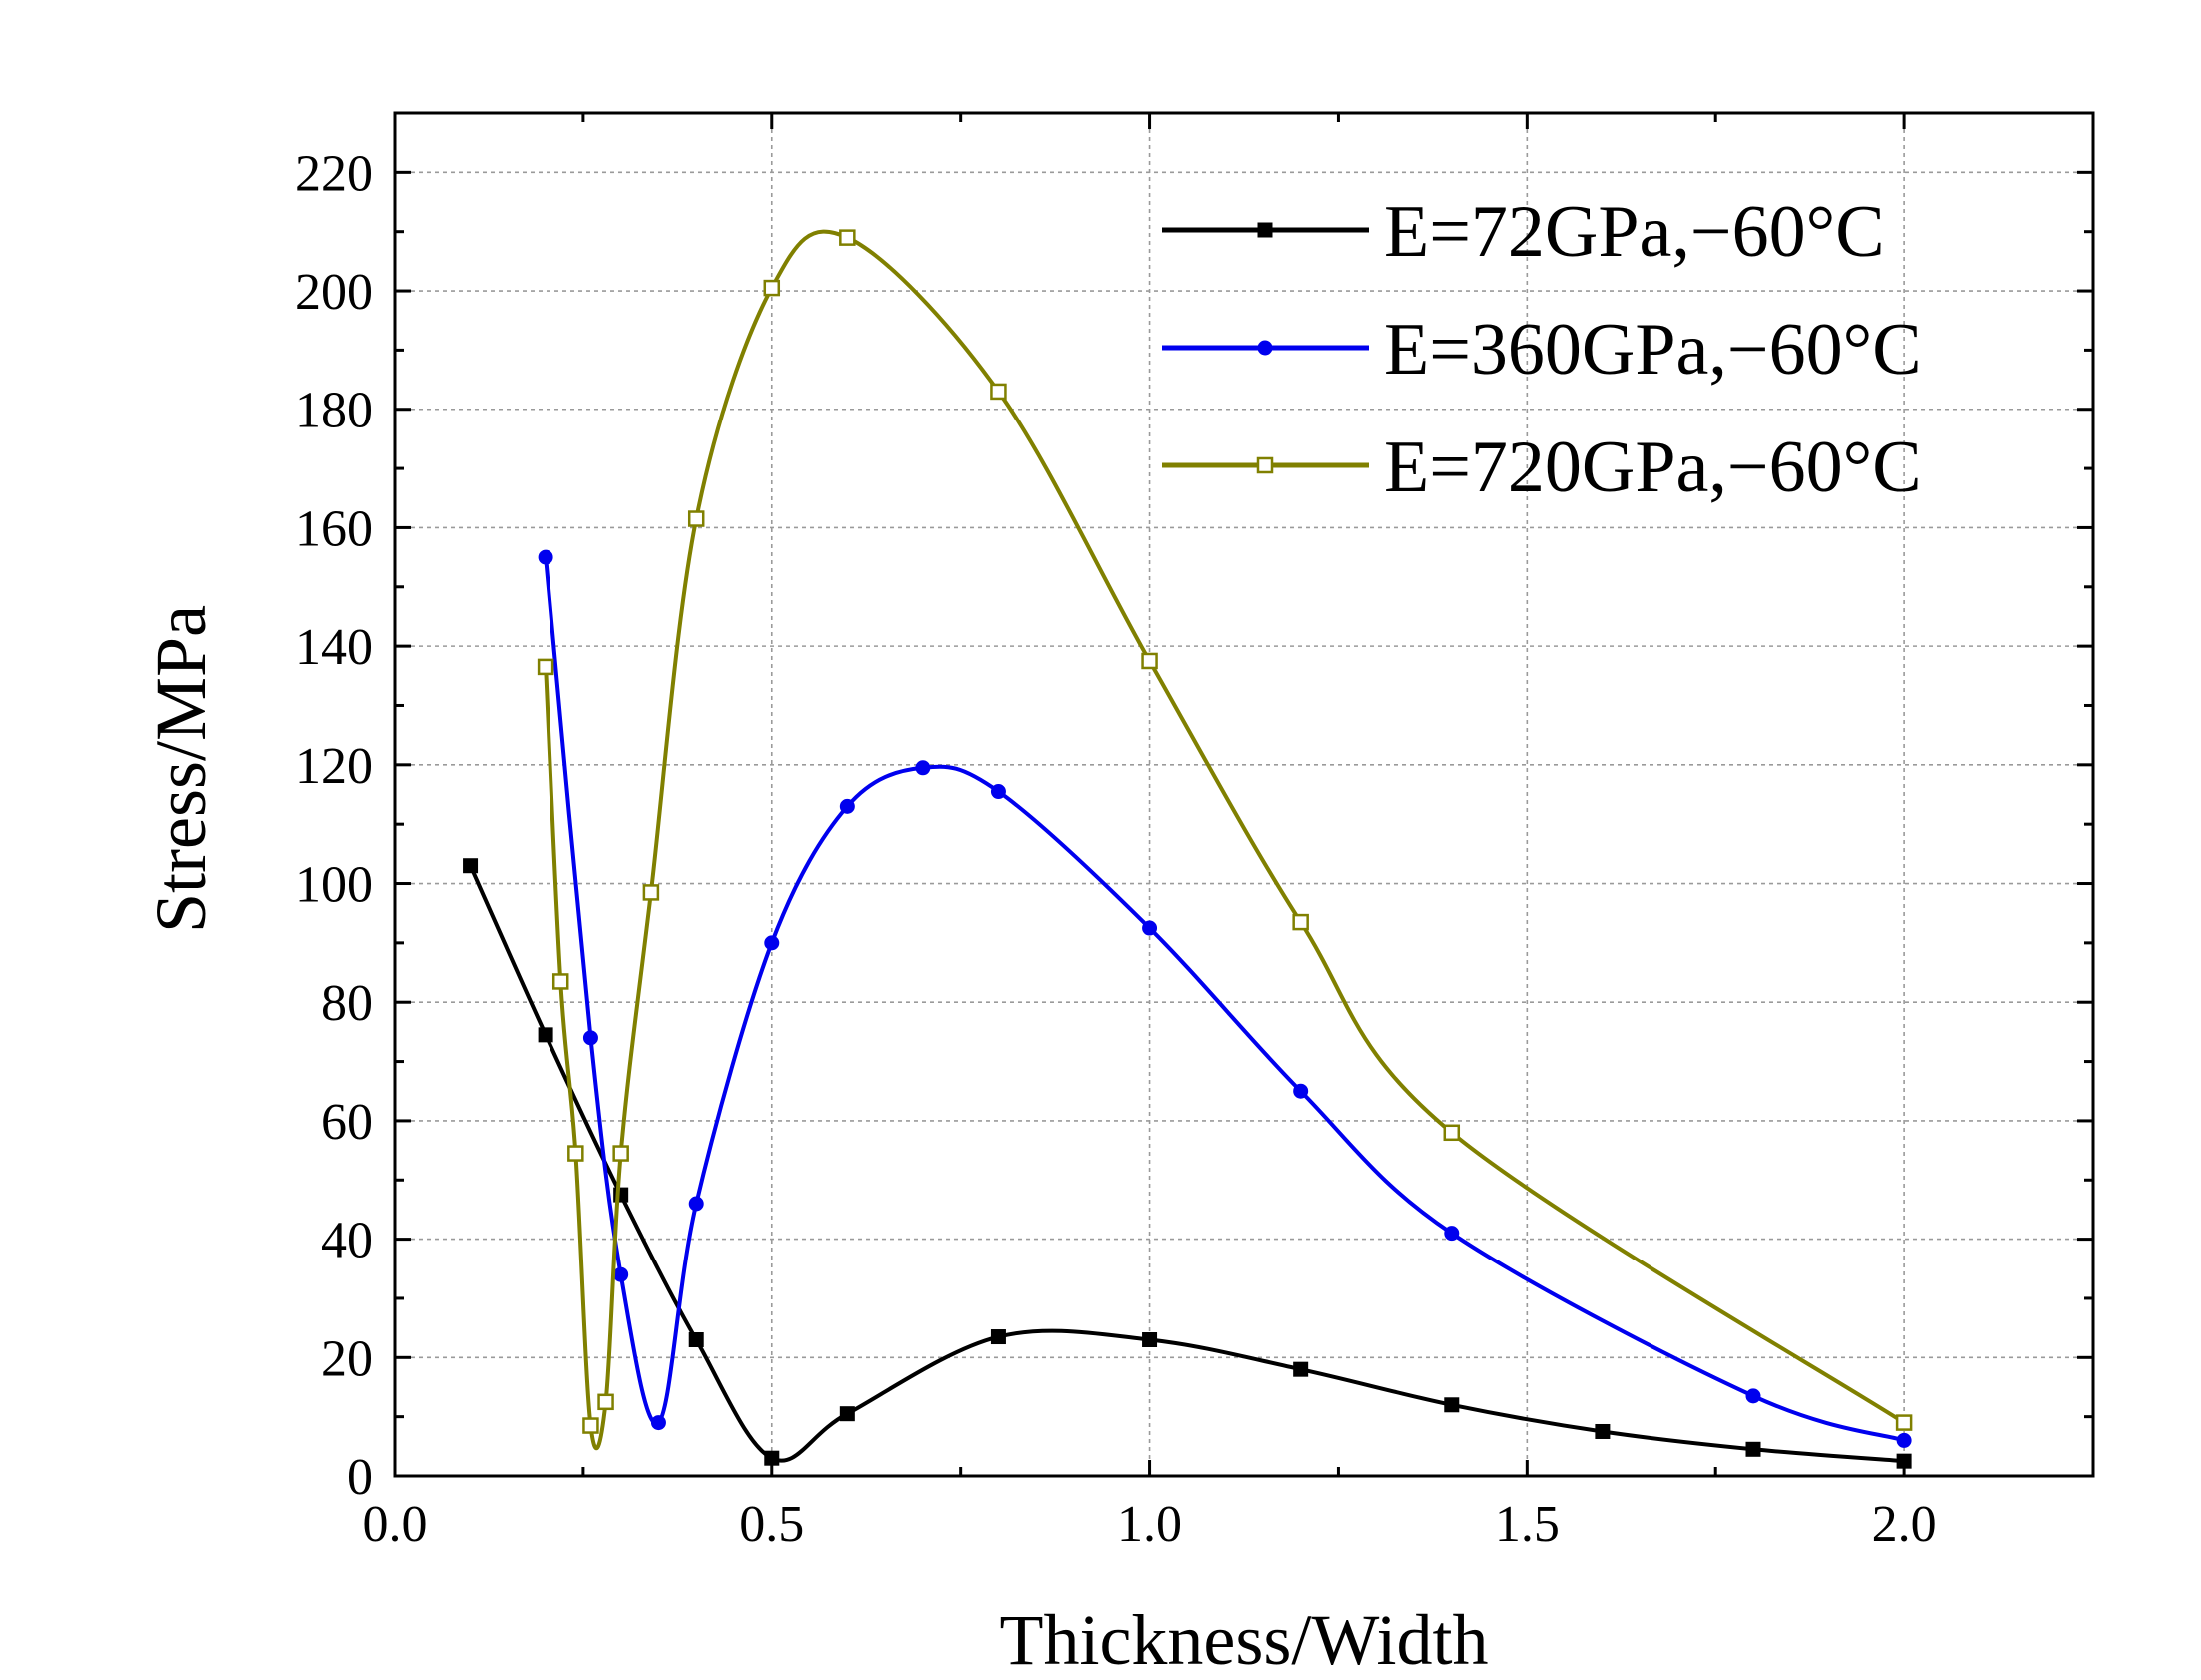  Describe the element at coordinates (347, 1241) in the screenshot. I see `y-tick-label: 40` at that location.